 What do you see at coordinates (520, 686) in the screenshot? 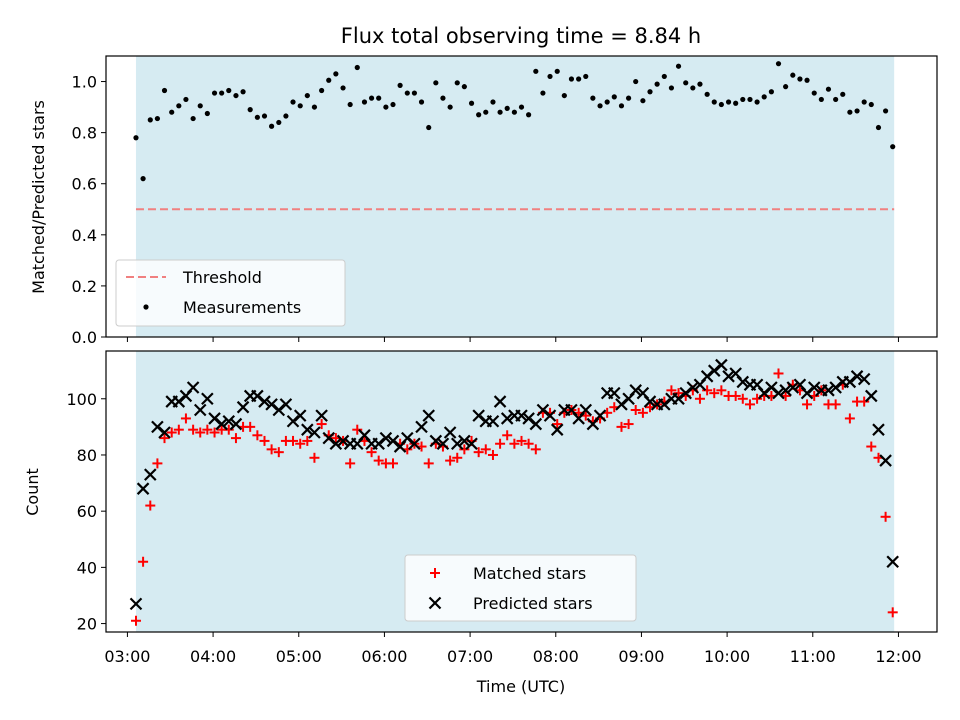
I see `x-axis-label: Time (UTC)` at bounding box center [520, 686].